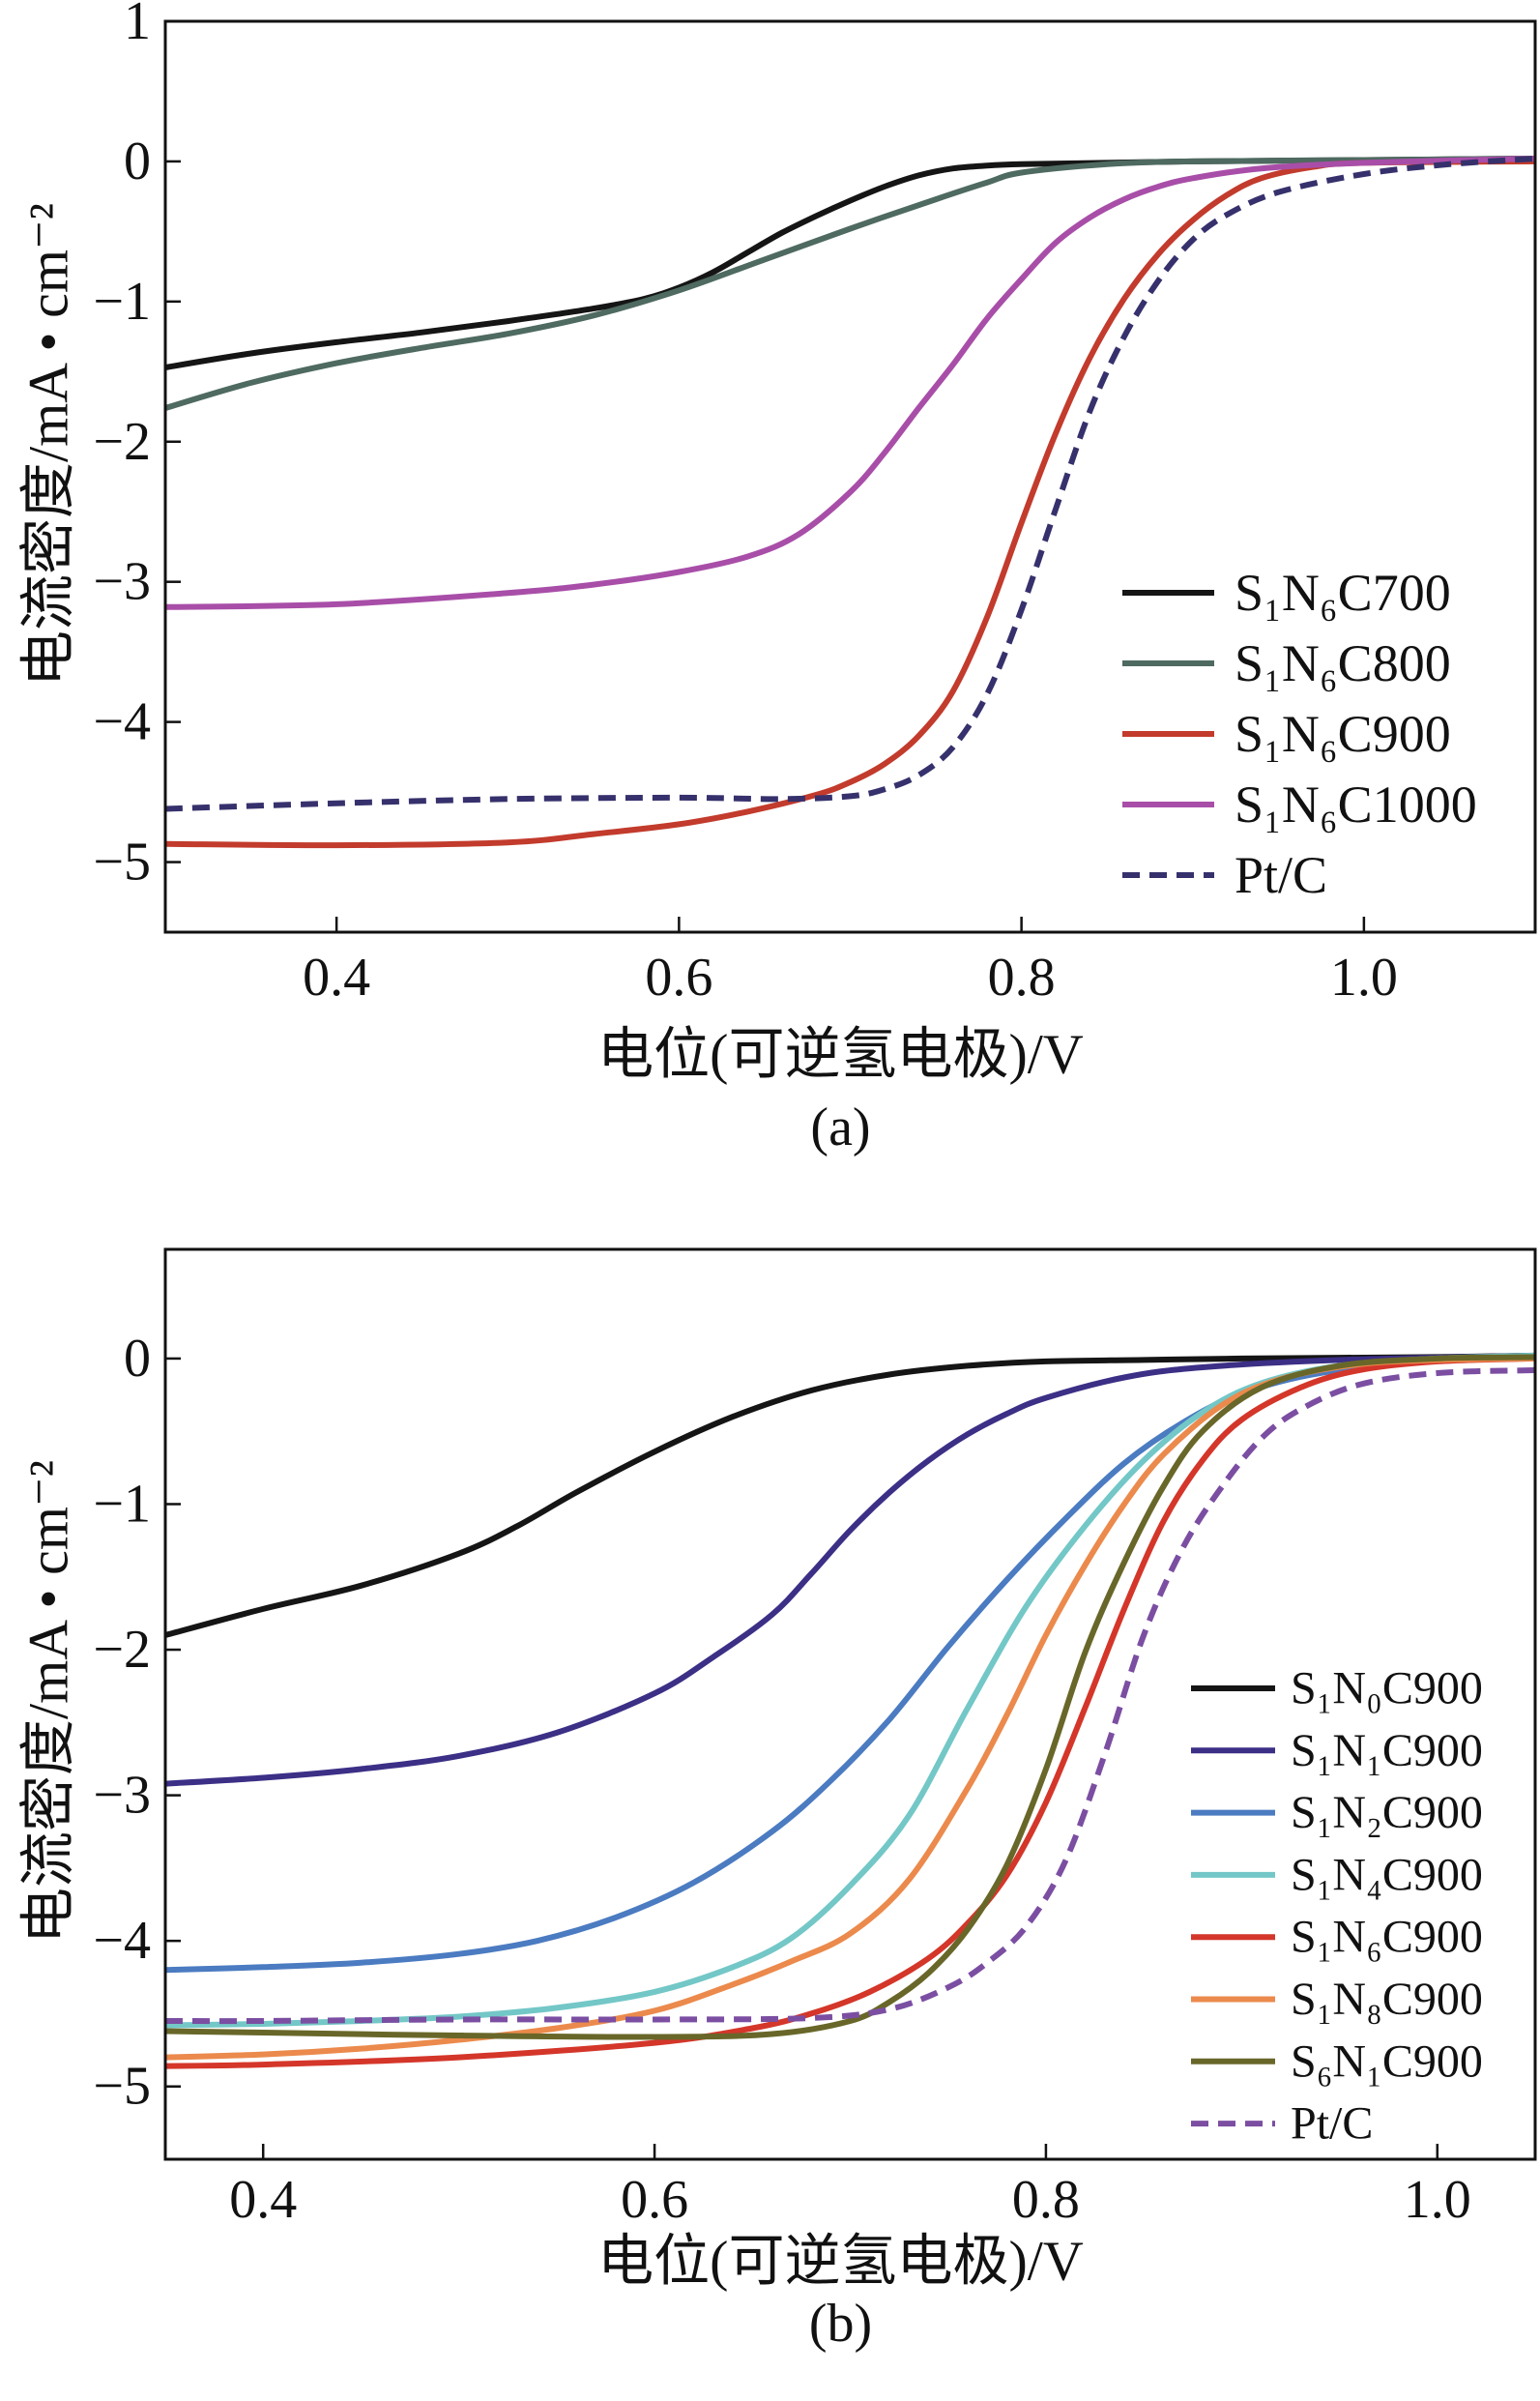 This screenshot has height=2401, width=1540. Describe the element at coordinates (850, 1495) in the screenshot. I see `series-line-s1n0c900` at that location.